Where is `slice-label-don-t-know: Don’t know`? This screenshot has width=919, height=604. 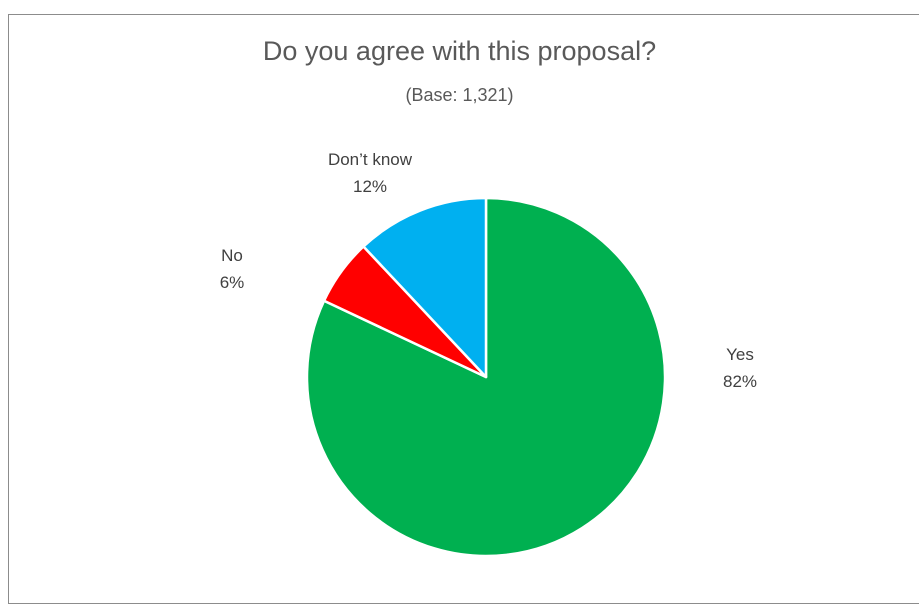 slice-label-don-t-know: Don’t know is located at coordinates (370, 159).